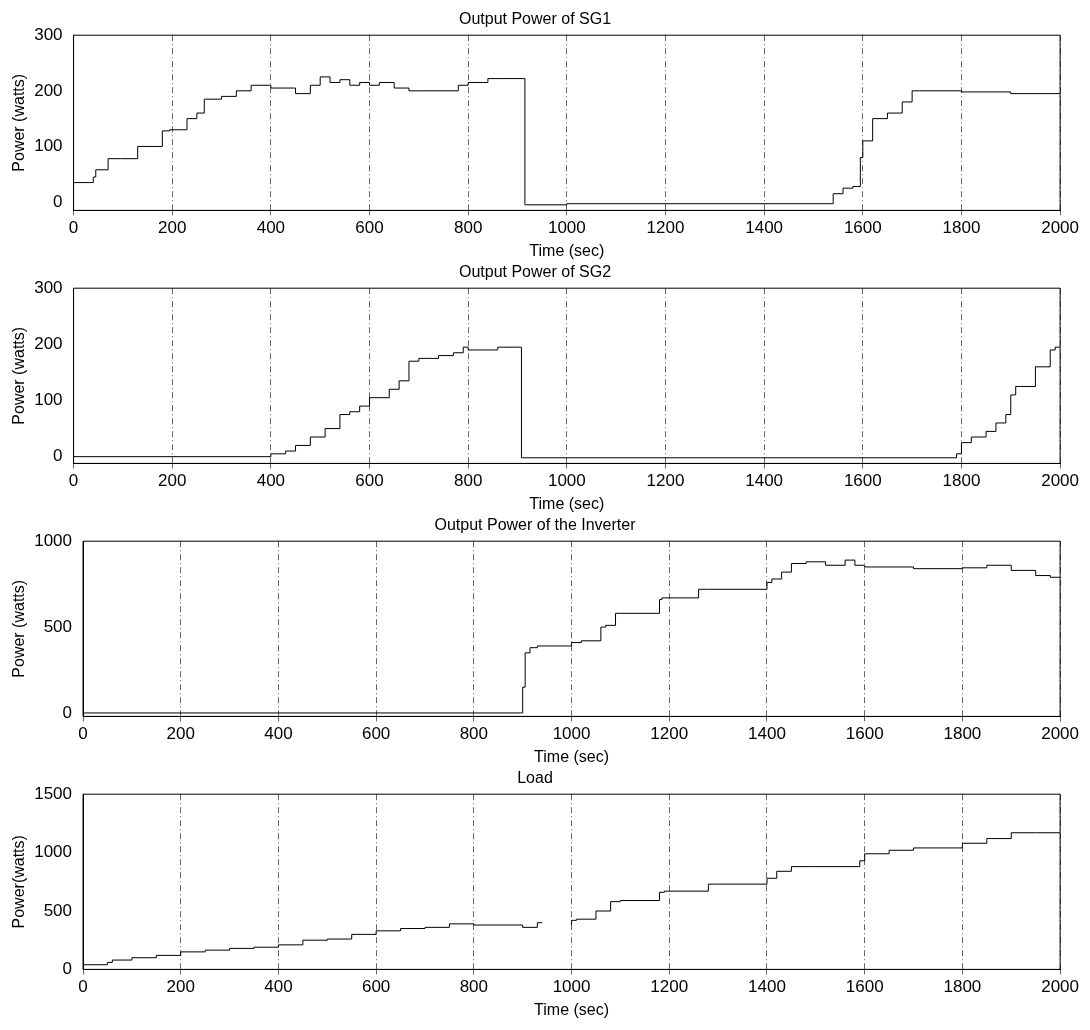  I want to click on y-tick-label: 1500, so click(53, 793).